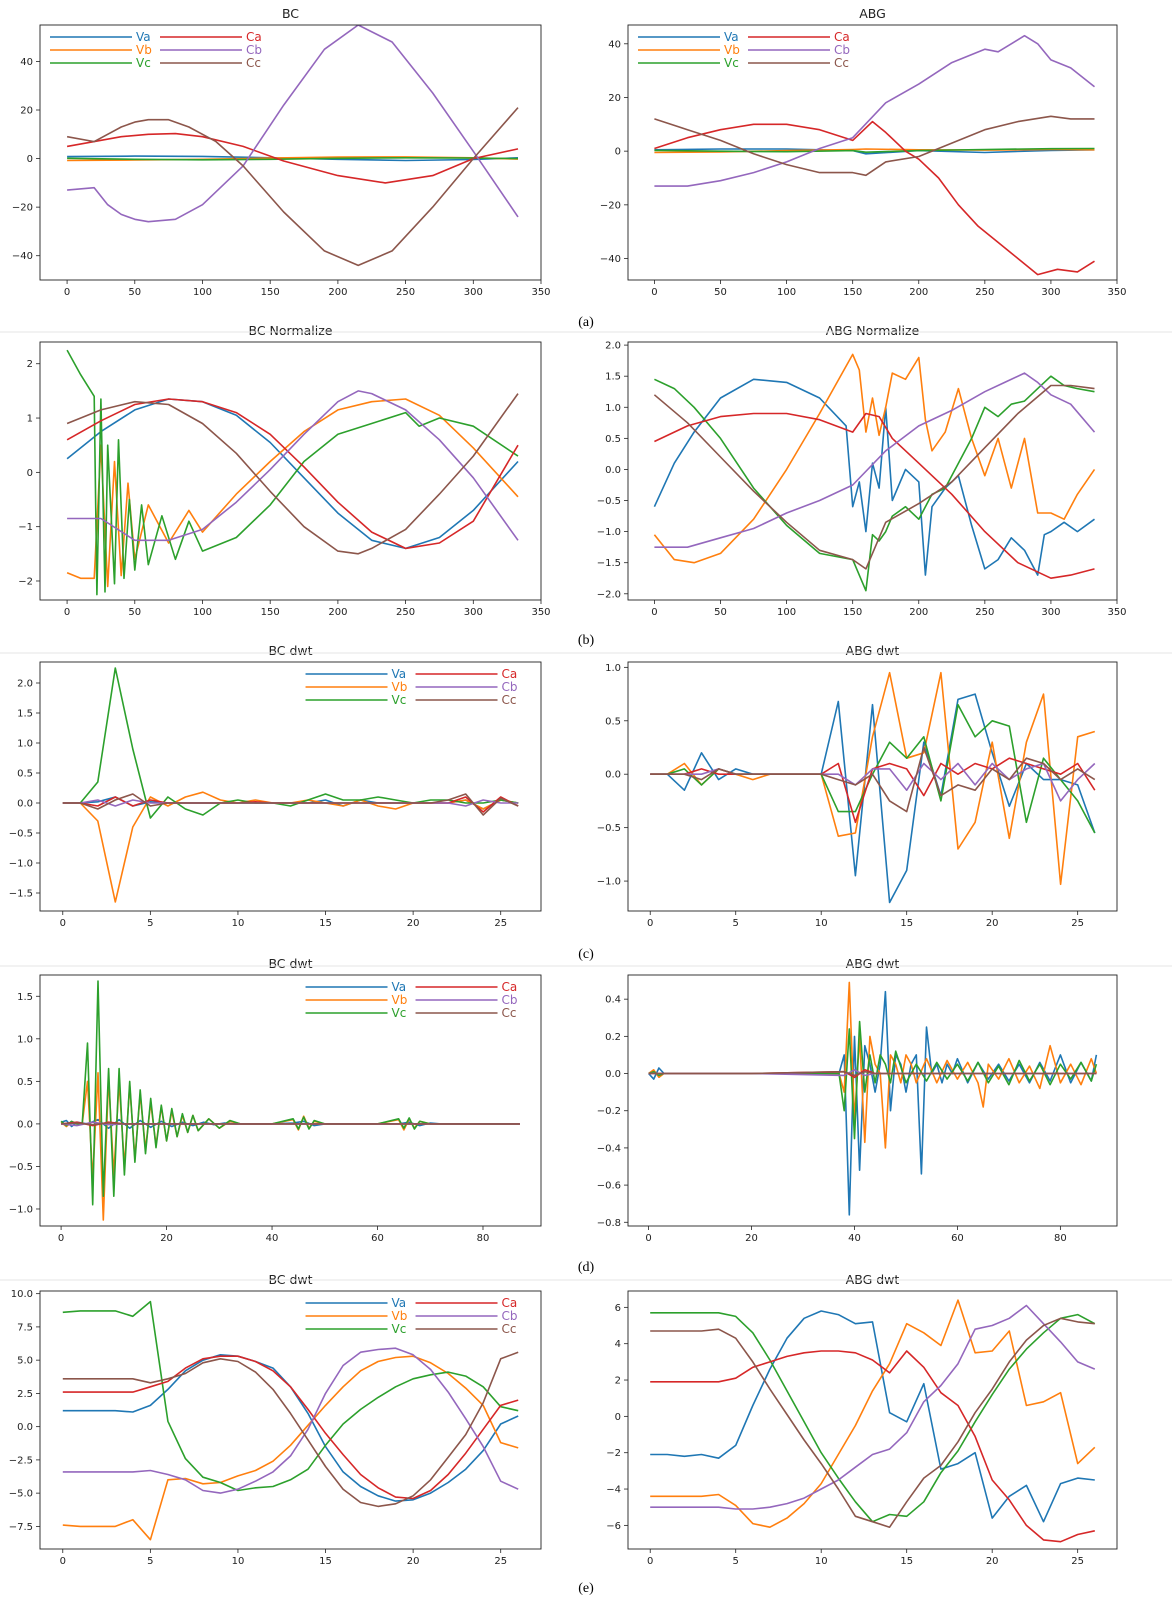 The image size is (1172, 1624). I want to click on y-tick-label: 10.0, so click(22, 1294).